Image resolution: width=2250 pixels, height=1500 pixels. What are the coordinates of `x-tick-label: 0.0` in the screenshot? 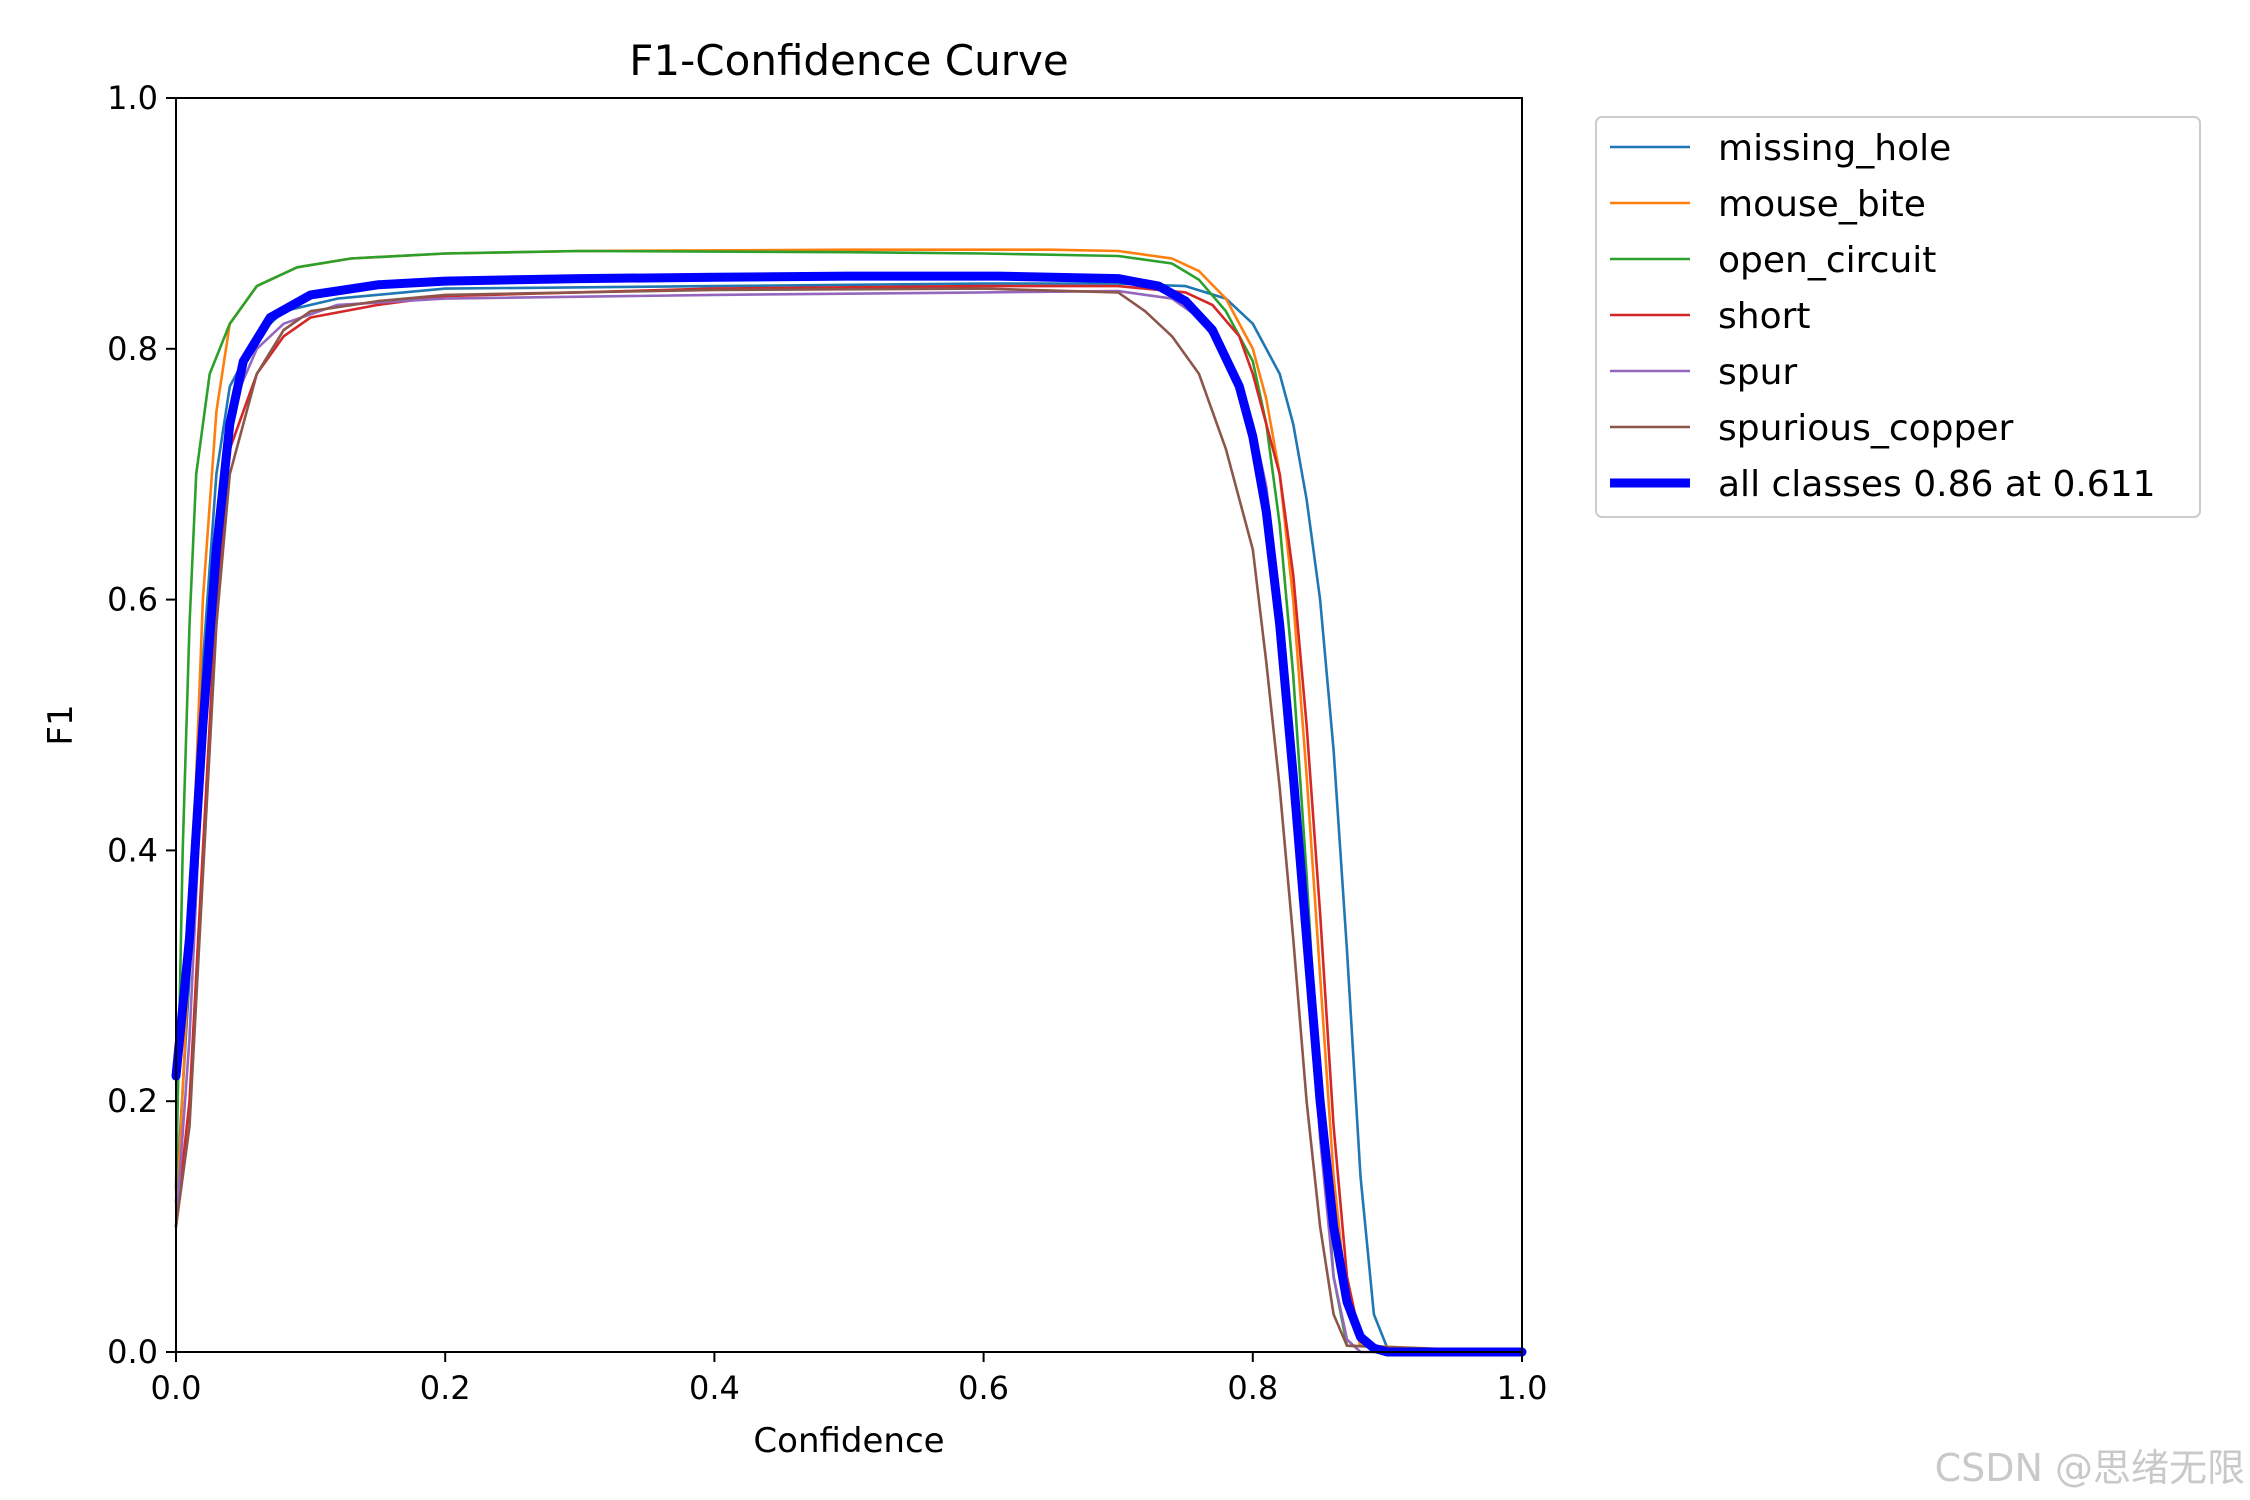 It's located at (176, 1388).